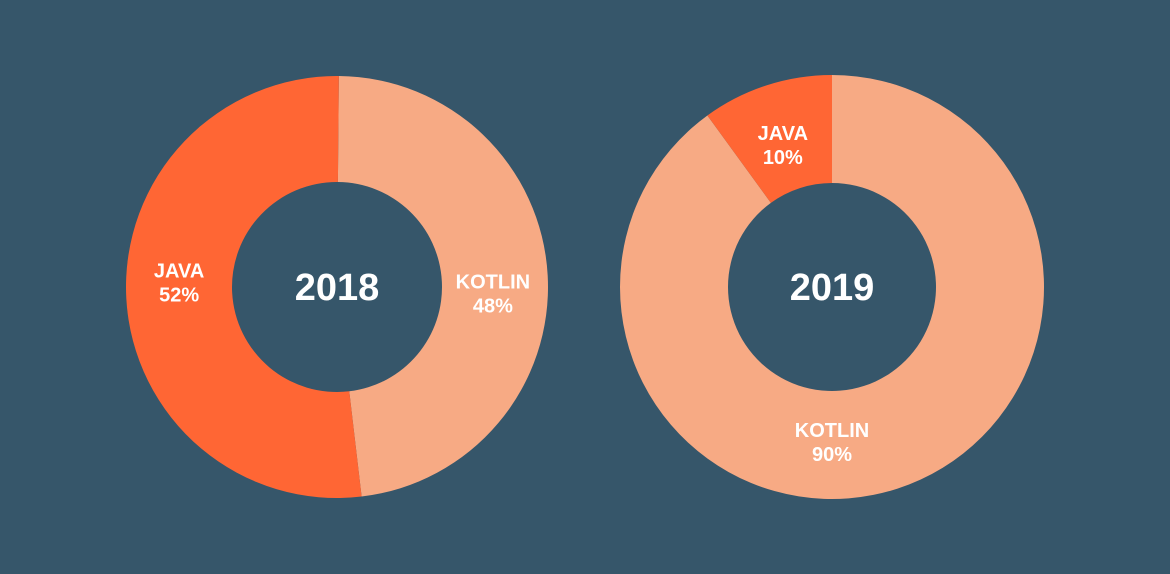  I want to click on donut-center-label: 2019, so click(832, 288).